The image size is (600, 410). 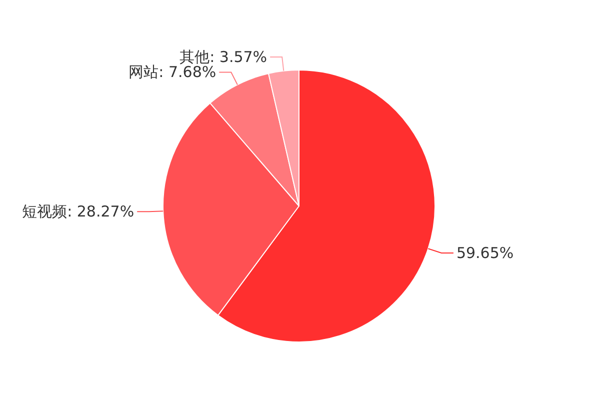 What do you see at coordinates (187, 72) in the screenshot?
I see `data-label: : 7.68%` at bounding box center [187, 72].